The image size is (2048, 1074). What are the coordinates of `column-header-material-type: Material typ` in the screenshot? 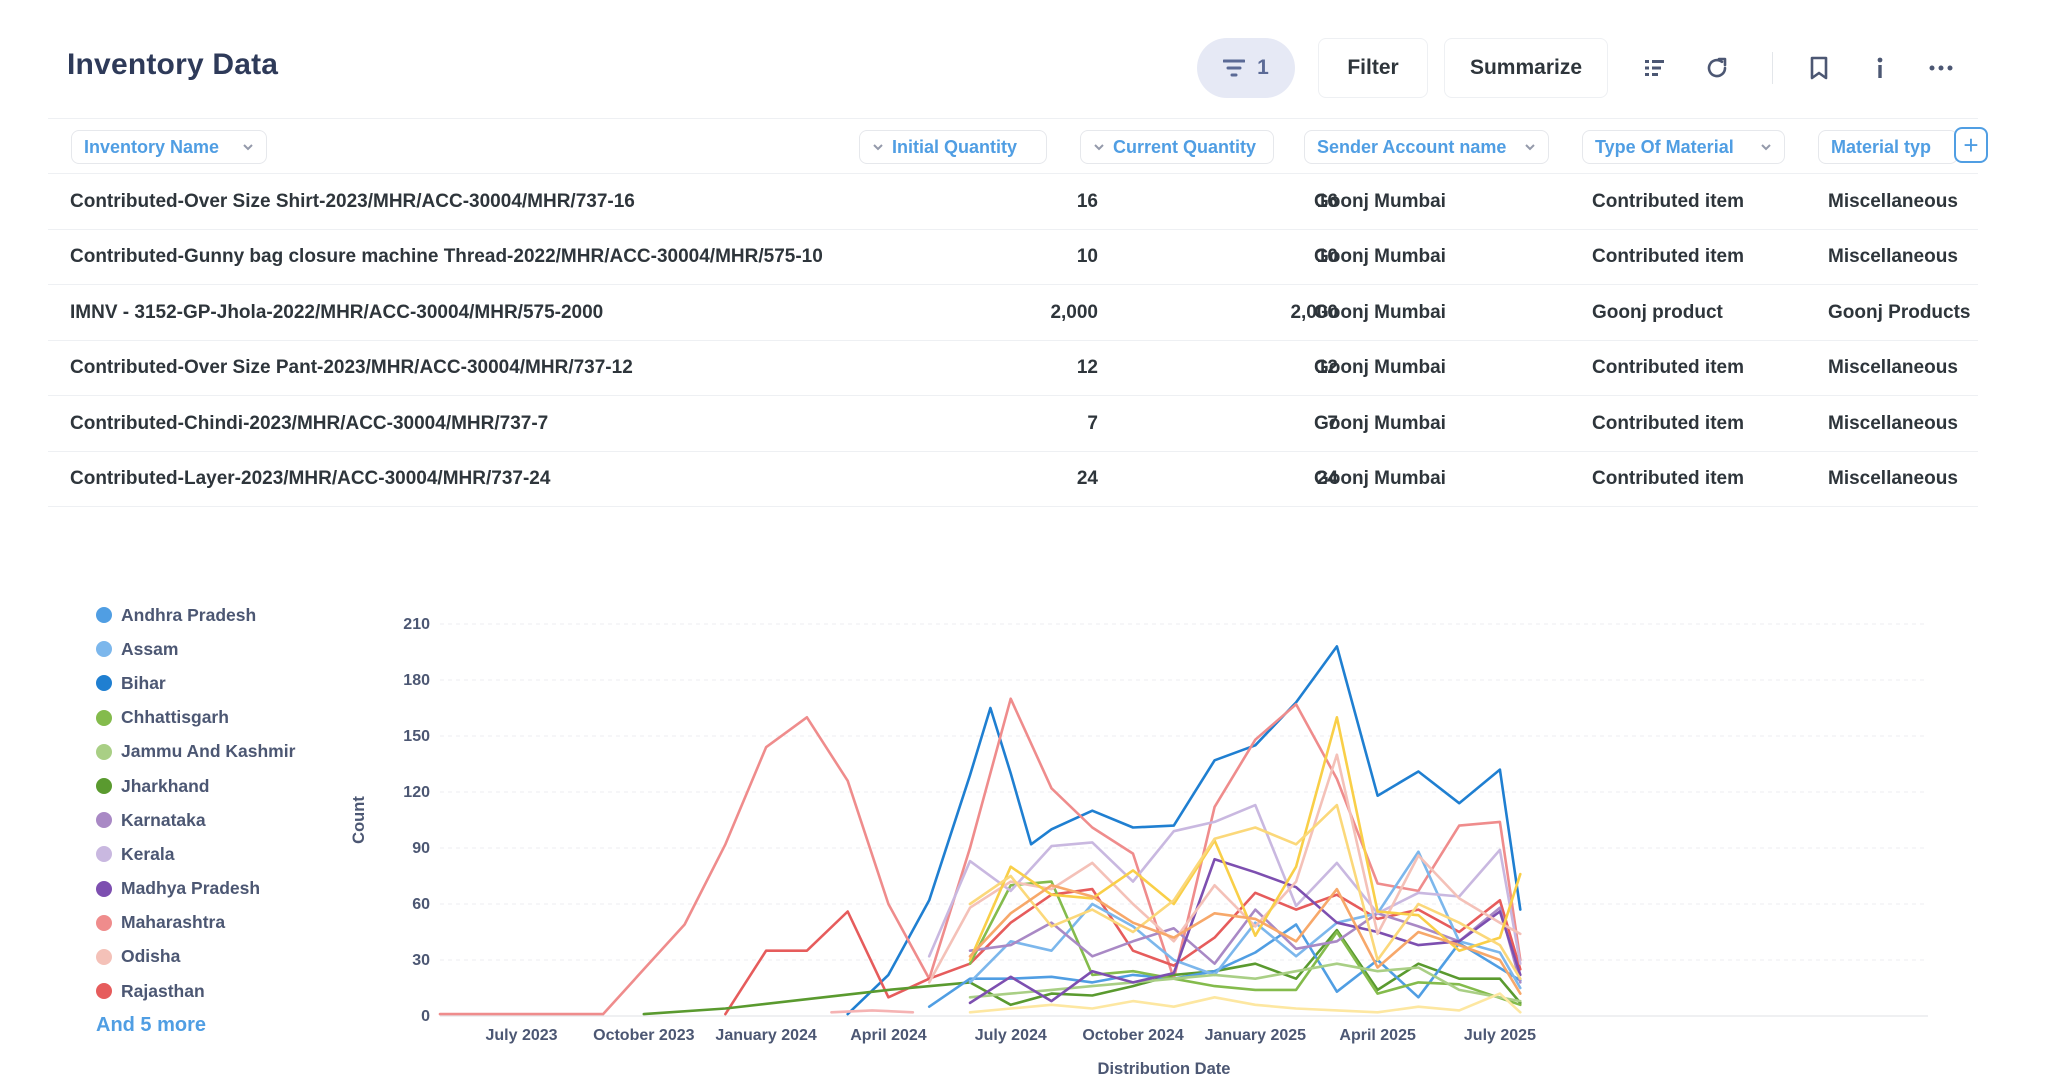 It's located at (1888, 147).